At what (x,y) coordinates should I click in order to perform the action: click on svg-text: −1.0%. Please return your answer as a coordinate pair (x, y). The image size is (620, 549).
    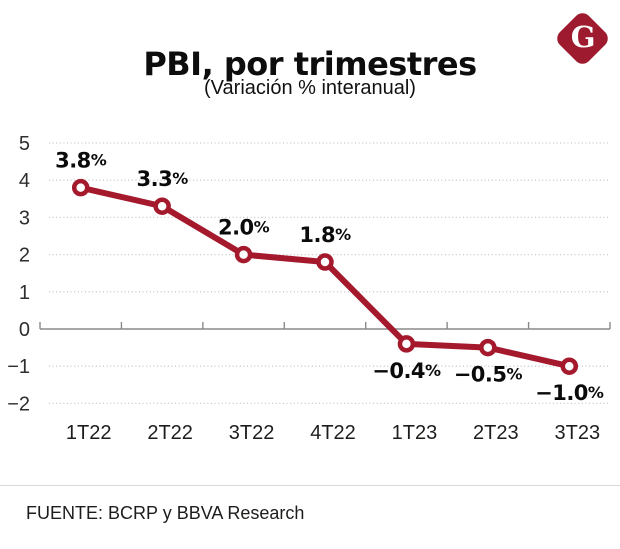
    Looking at the image, I should click on (569, 393).